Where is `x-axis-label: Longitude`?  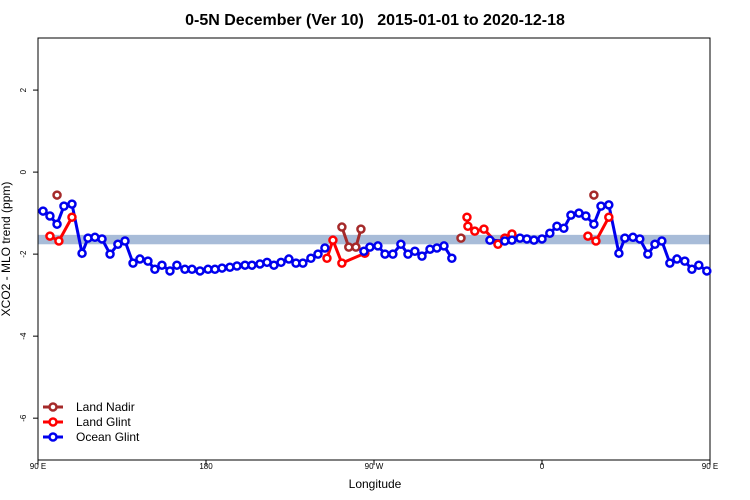
x-axis-label: Longitude is located at coordinates (375, 484).